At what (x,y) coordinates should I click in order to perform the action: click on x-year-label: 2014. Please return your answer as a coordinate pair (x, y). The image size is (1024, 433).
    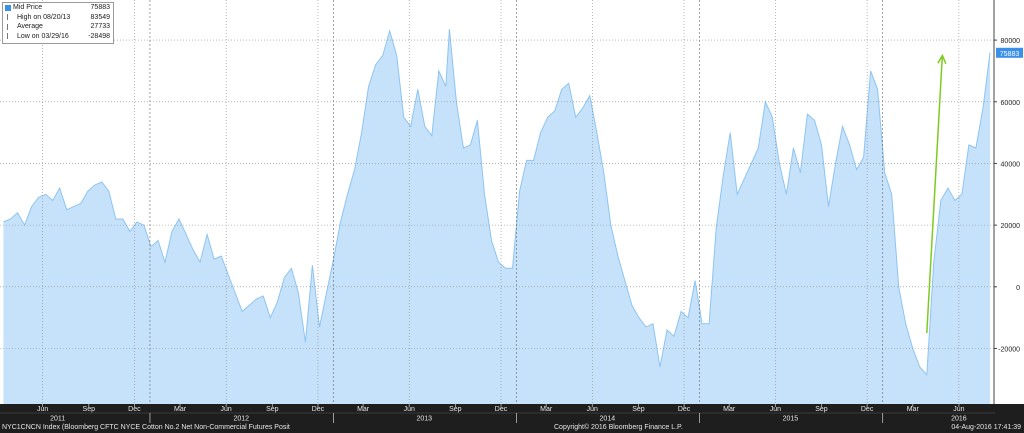
    Looking at the image, I should click on (608, 419).